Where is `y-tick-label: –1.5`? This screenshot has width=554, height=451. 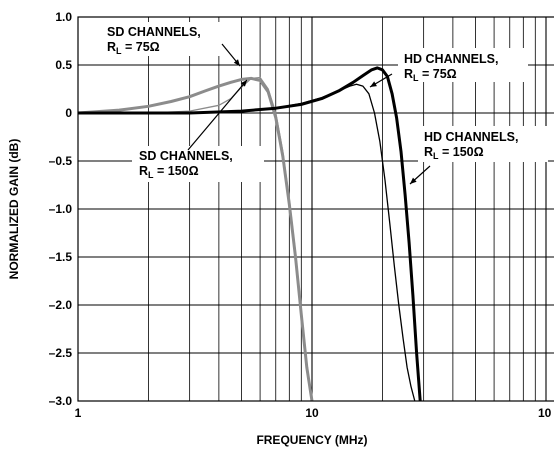 y-tick-label: –1.5 is located at coordinates (61, 257).